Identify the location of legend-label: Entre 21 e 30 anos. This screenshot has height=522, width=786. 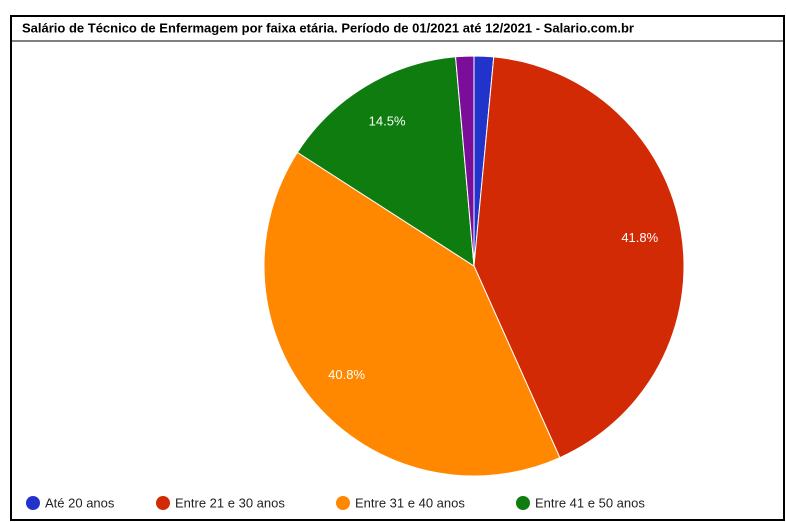
(230, 502).